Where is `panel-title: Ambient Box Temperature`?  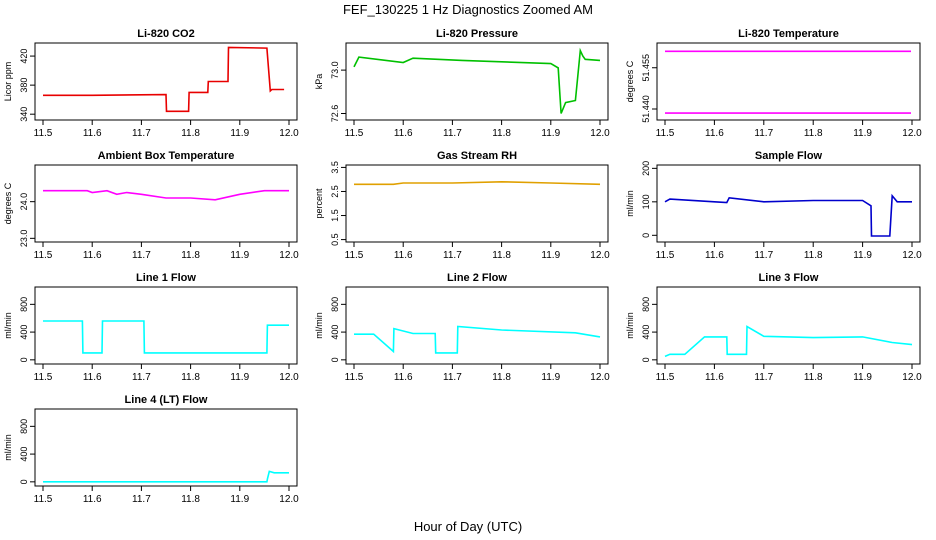 panel-title: Ambient Box Temperature is located at coordinates (166, 156).